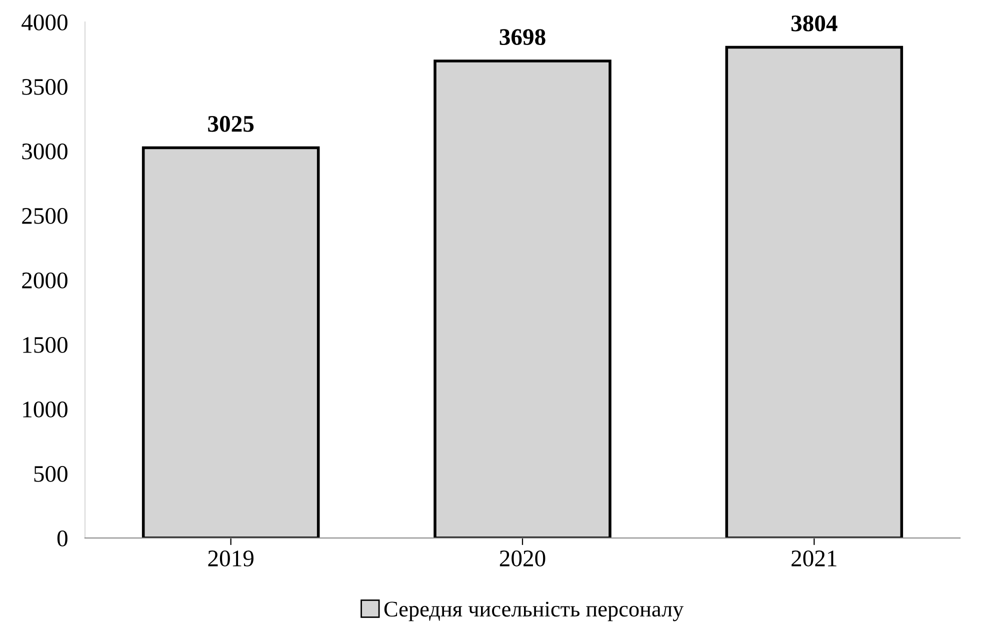  What do you see at coordinates (45, 151) in the screenshot?
I see `y-tick-label: 3000` at bounding box center [45, 151].